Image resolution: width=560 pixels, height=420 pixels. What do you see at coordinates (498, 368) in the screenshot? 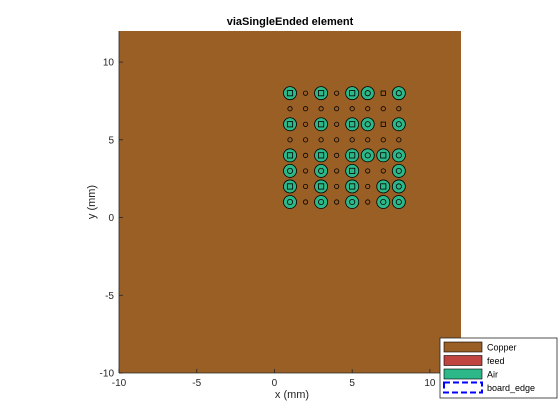
I see `legend: Copper feed Air board_edge` at bounding box center [498, 368].